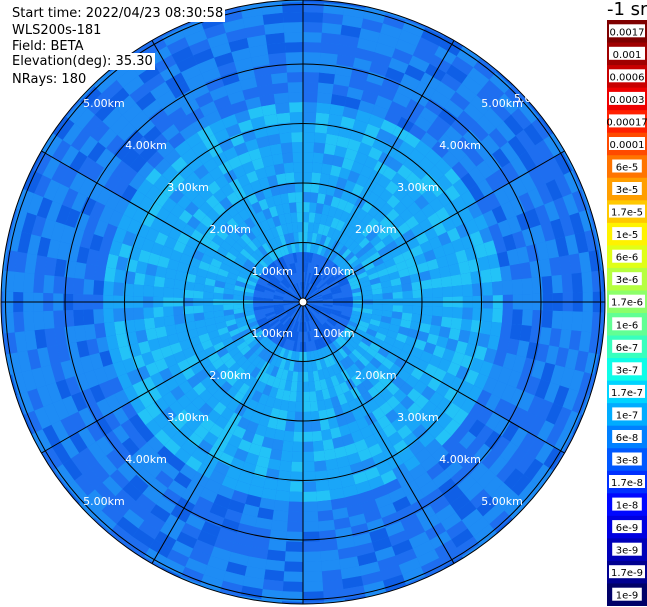  Describe the element at coordinates (627, 213) in the screenshot. I see `colorbar-label: 1.7e-5` at that location.